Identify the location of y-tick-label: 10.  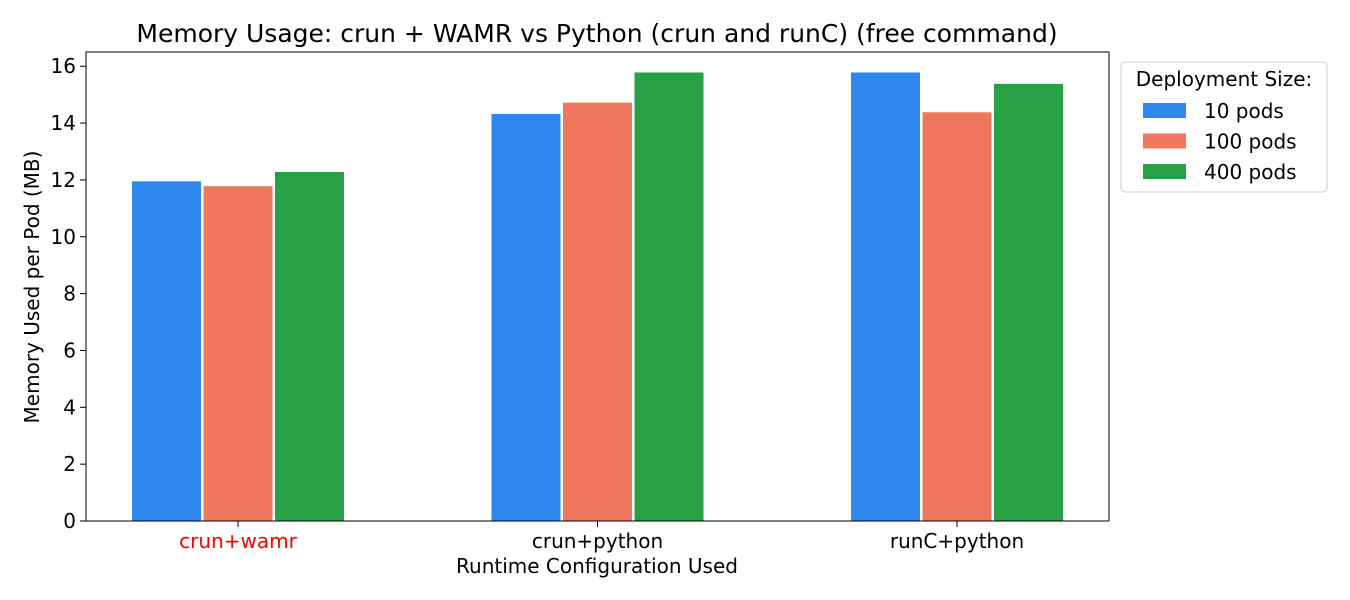
(63, 237).